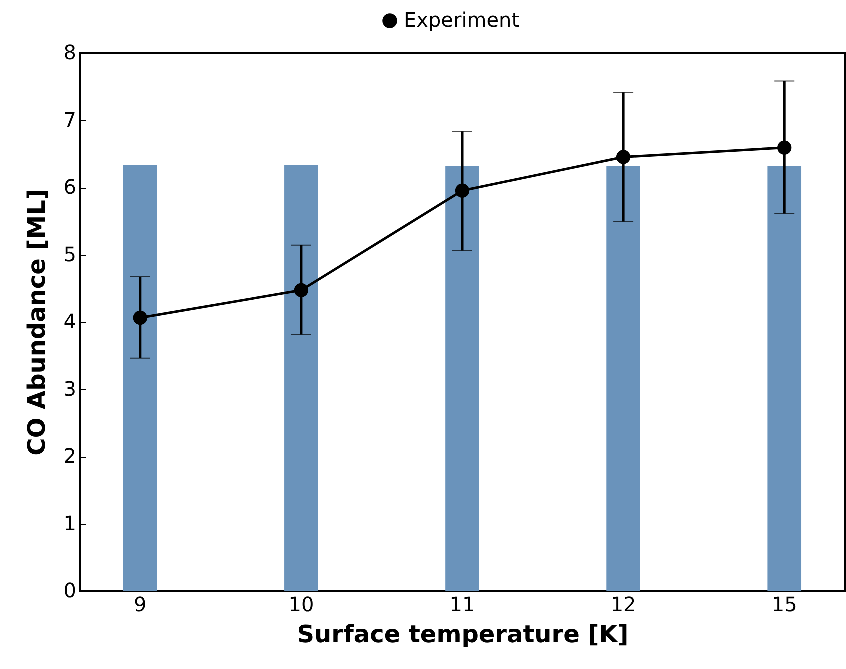 The height and width of the screenshot is (669, 846). Describe the element at coordinates (70, 187) in the screenshot. I see `y-tick-label: 6` at that location.